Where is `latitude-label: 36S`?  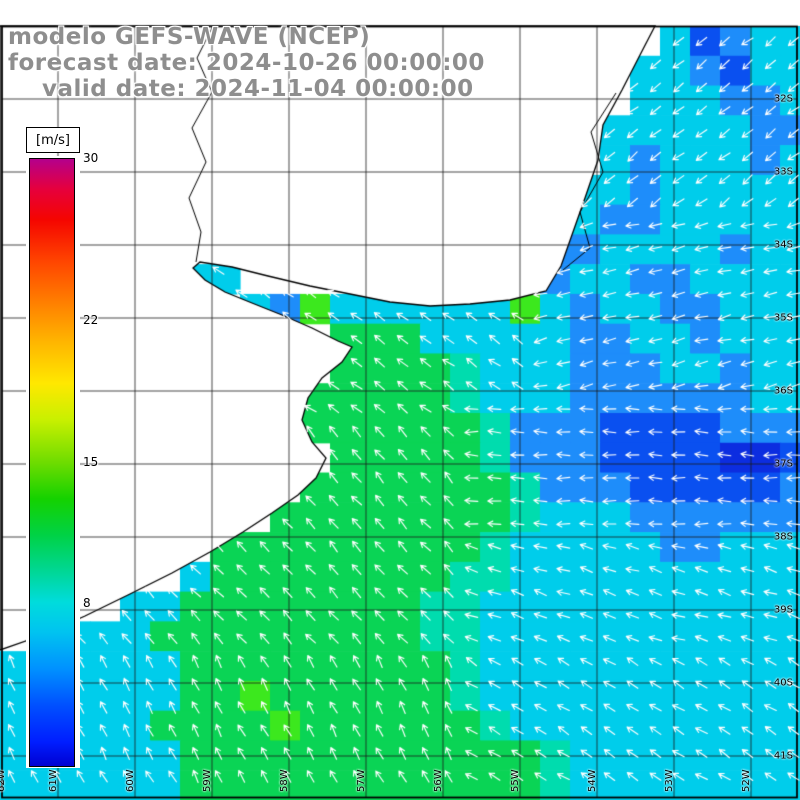 latitude-label: 36S is located at coordinates (783, 391).